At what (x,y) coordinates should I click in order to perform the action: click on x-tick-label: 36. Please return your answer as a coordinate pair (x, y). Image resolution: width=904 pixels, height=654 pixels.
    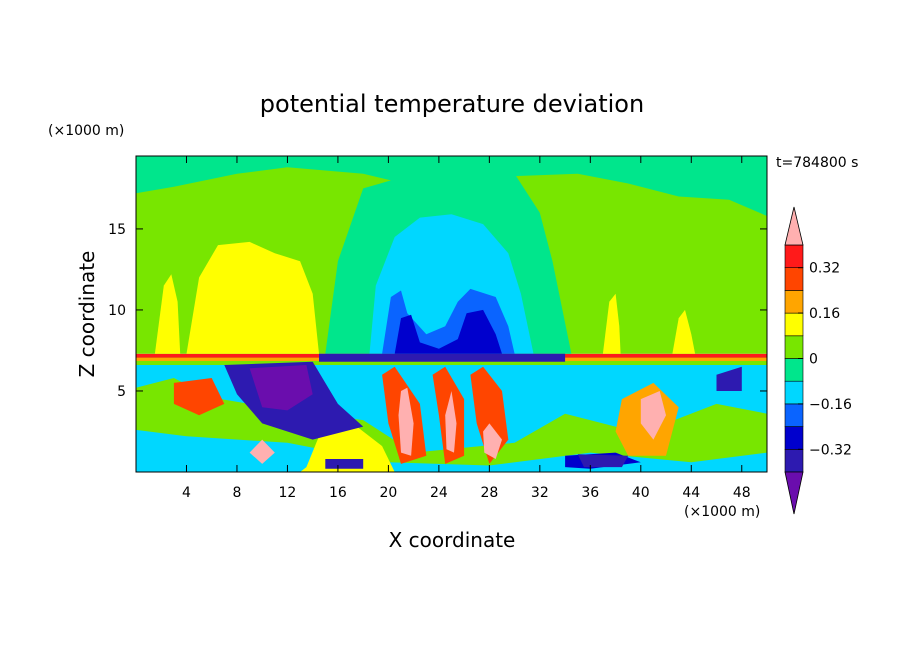
    Looking at the image, I should click on (590, 493).